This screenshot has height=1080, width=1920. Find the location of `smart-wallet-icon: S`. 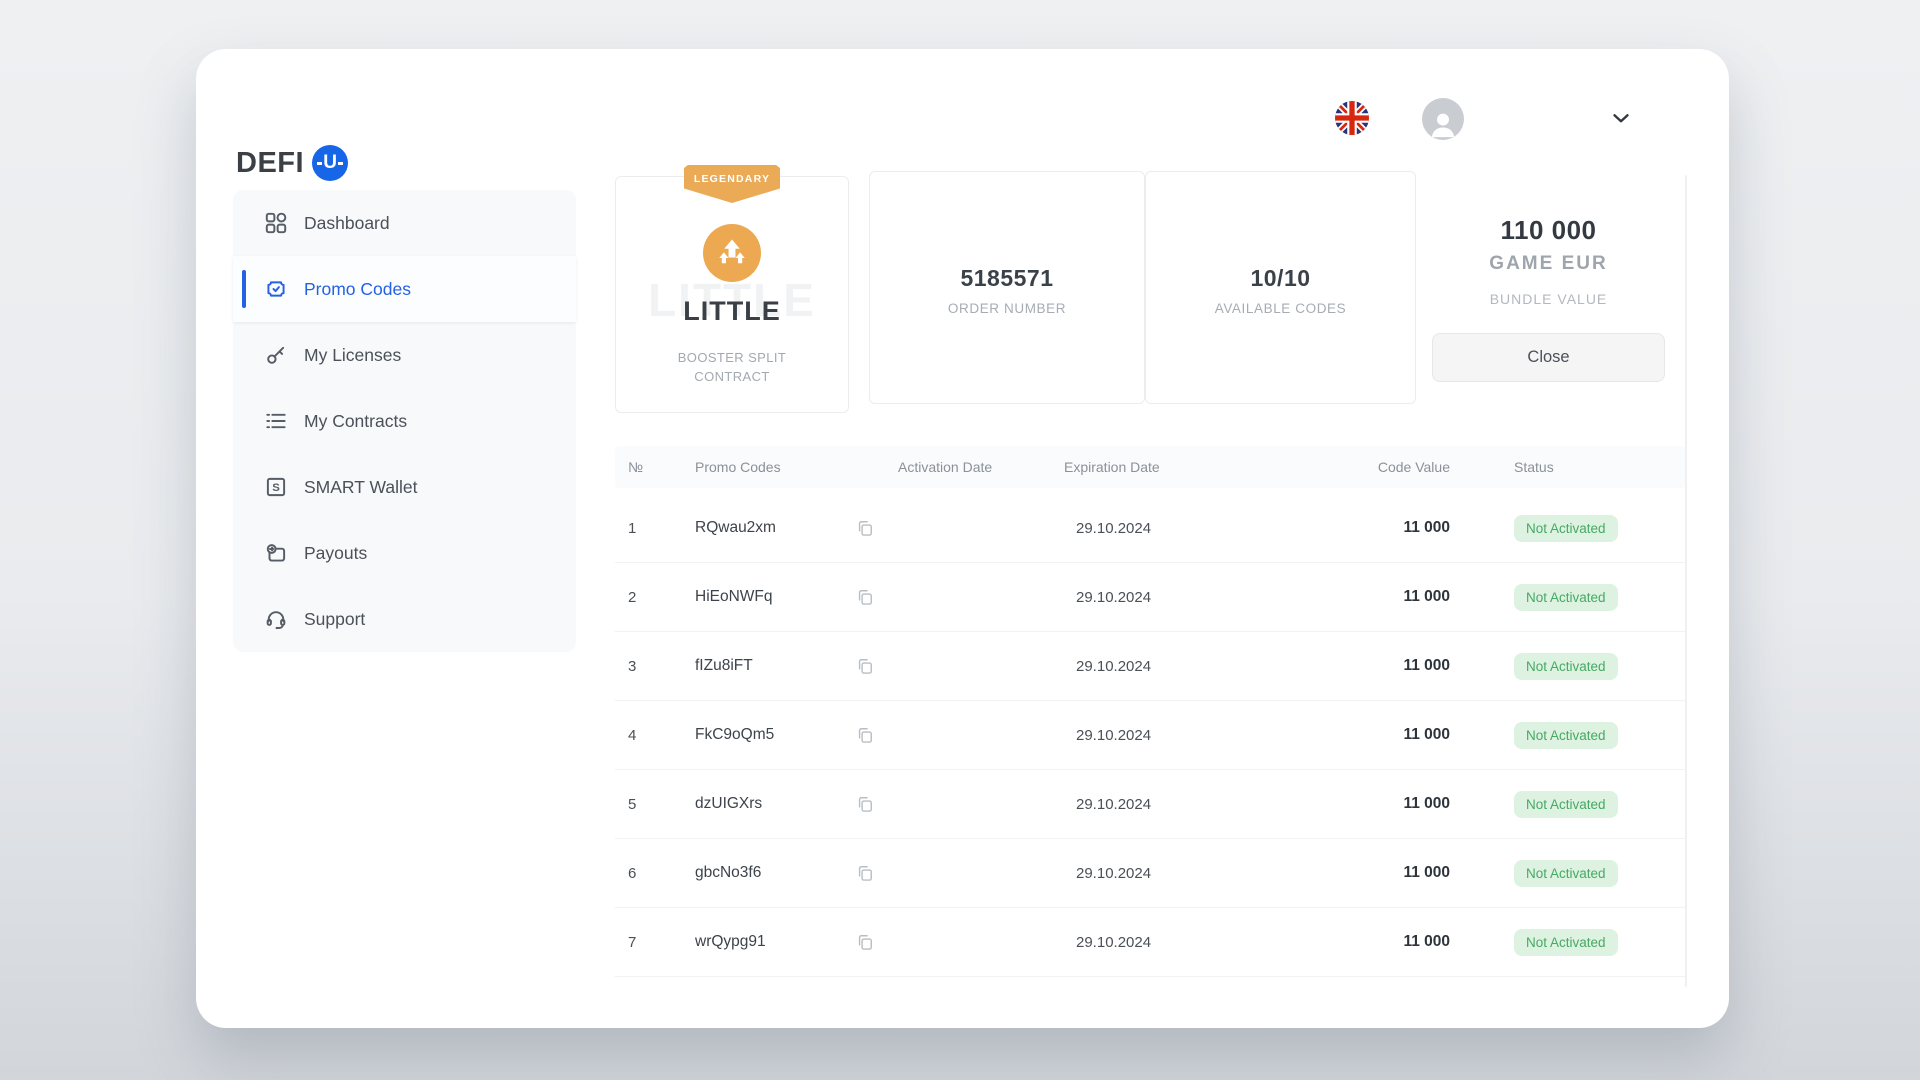

smart-wallet-icon: S is located at coordinates (276, 487).